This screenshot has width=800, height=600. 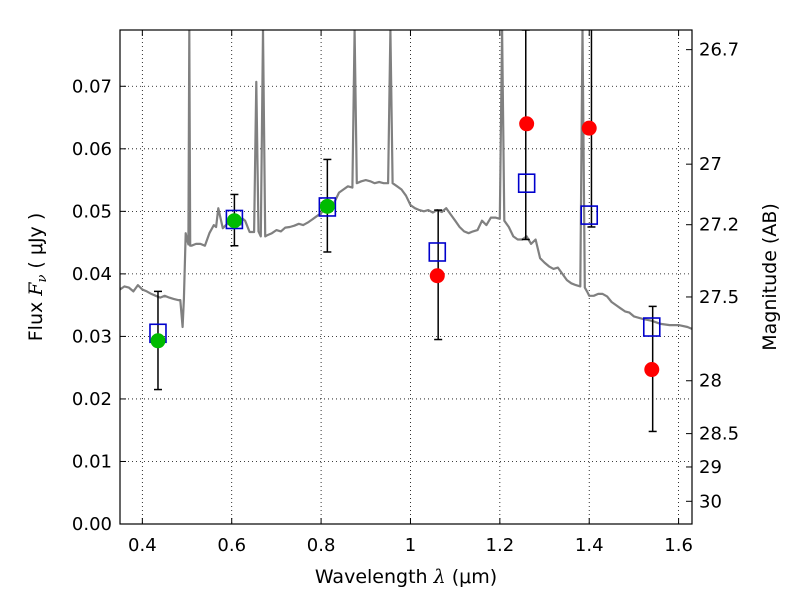 I want to click on y-axis-title: Flux Fν ( μJy ), so click(x=37, y=277).